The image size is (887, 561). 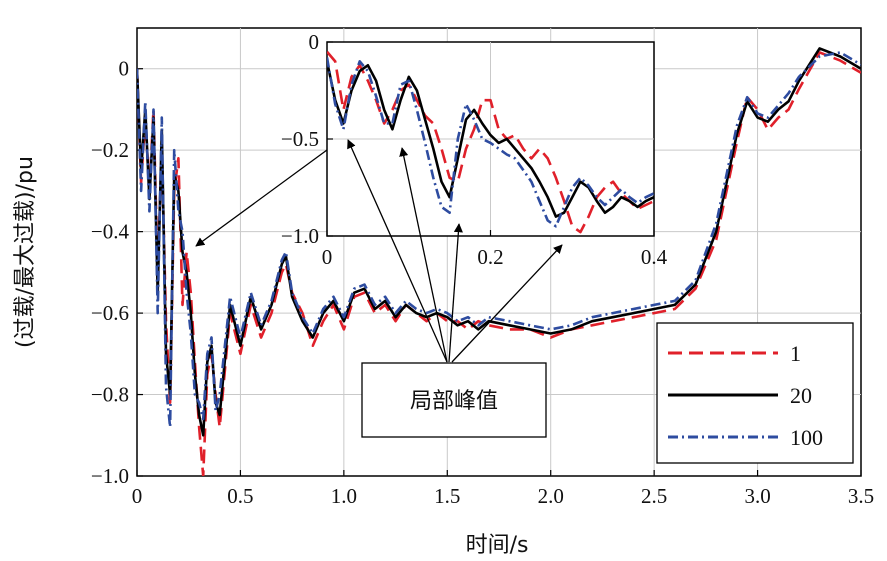 I want to click on y-tick-label: −0.8, so click(x=110, y=395).